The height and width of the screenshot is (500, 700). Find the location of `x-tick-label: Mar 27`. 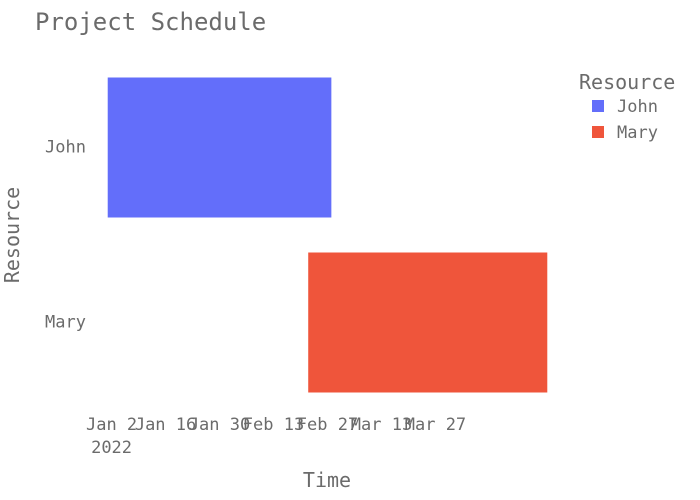

x-tick-label: Mar 27 is located at coordinates (435, 425).